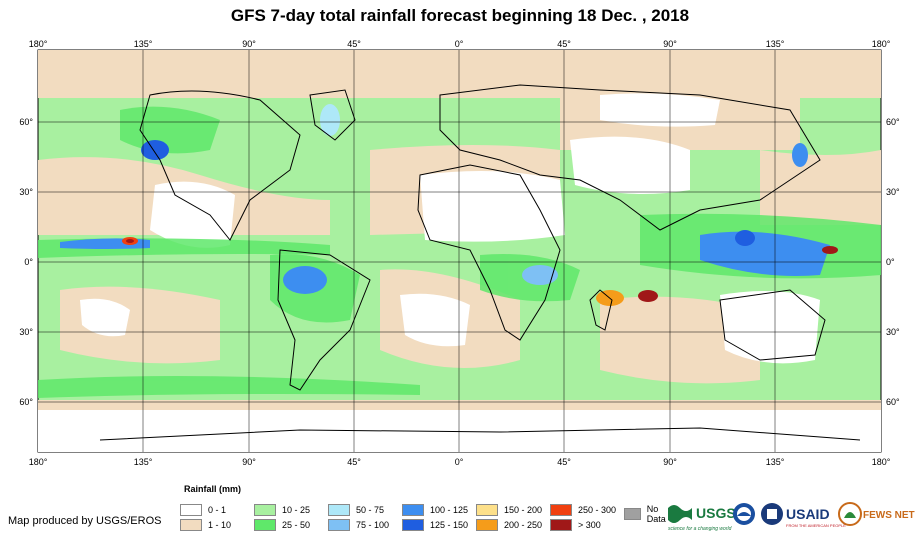 Image resolution: width=920 pixels, height=539 pixels. What do you see at coordinates (808, 514) in the screenshot?
I see `usaid-text: USAID` at bounding box center [808, 514].